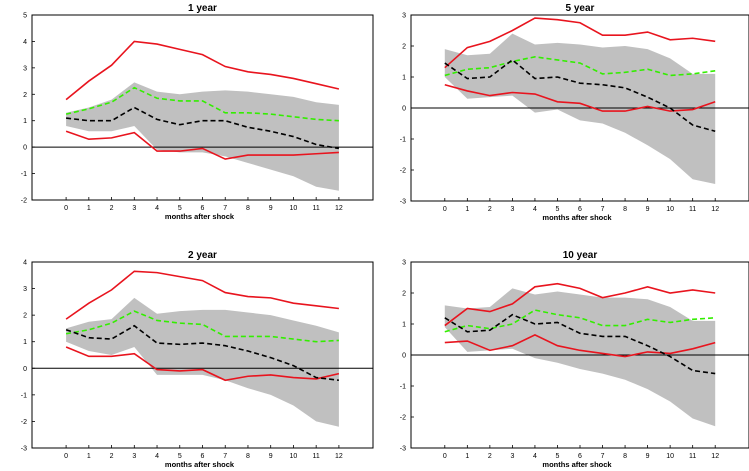 This screenshot has height=471, width=749. Describe the element at coordinates (580, 255) in the screenshot. I see `chart-title: 10 year` at that location.